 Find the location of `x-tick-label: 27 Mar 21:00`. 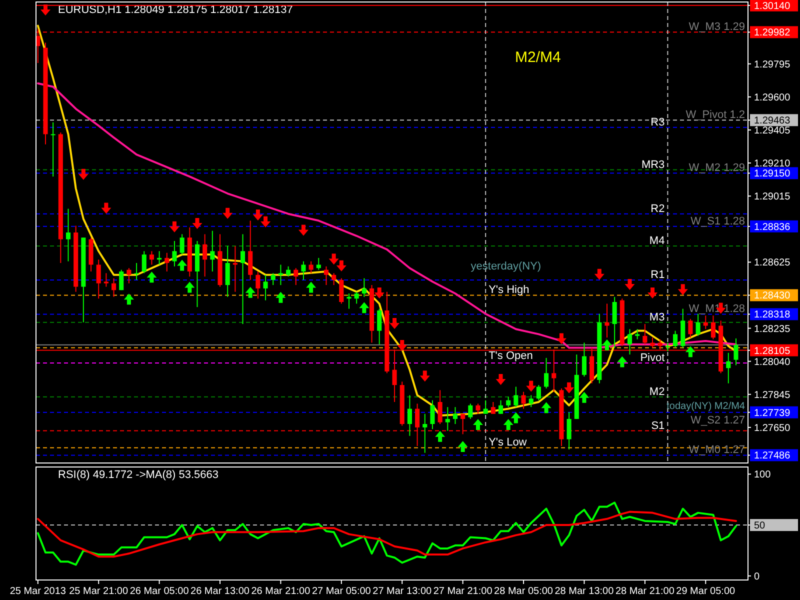

x-tick-label: 27 Mar 21:00 is located at coordinates (463, 591).